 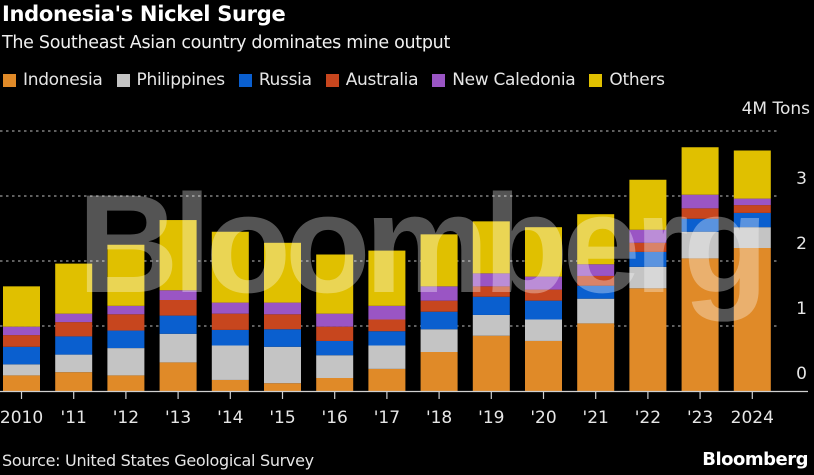 I want to click on x-tick-label: '17, so click(x=387, y=418).